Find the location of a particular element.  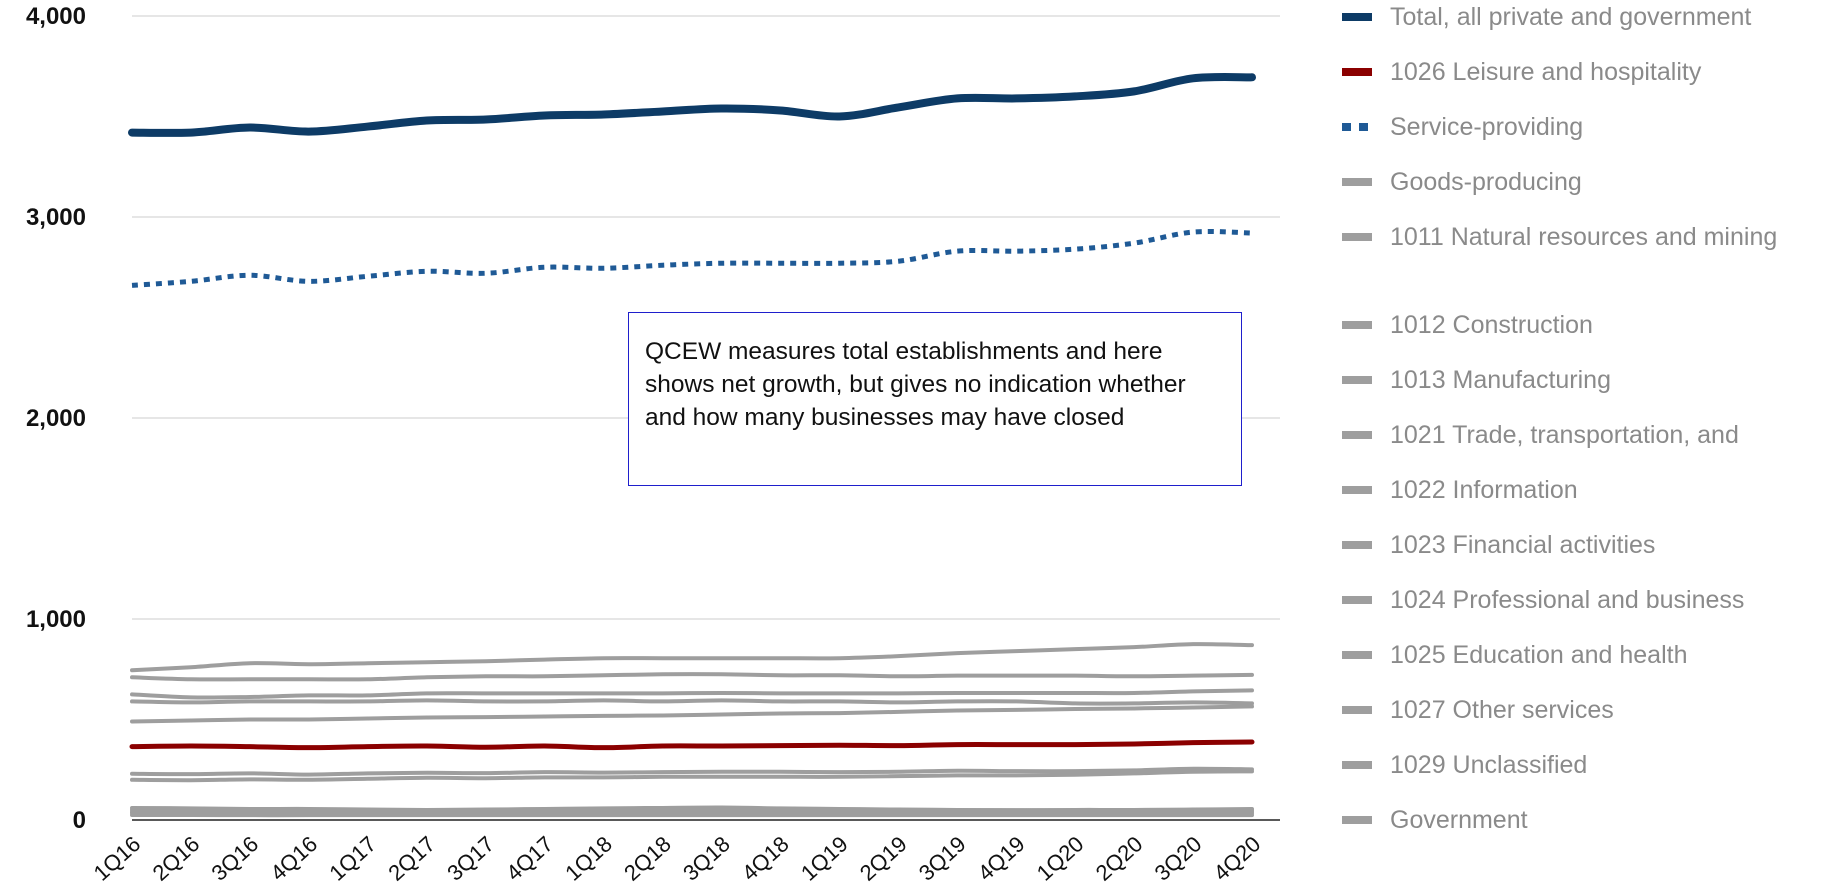

legend-label: 1012 Construction is located at coordinates (1491, 325).